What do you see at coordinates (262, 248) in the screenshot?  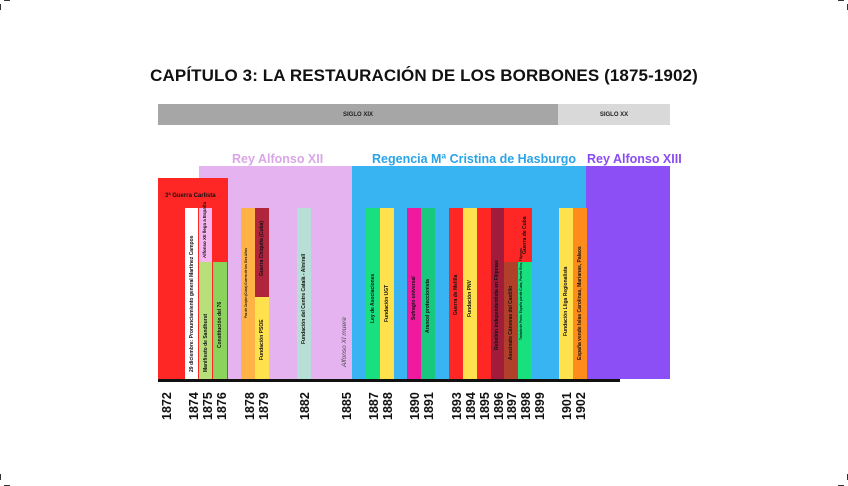 I see `event-label-guerra-chiquita: Guerra Chiquita (Cuba)` at bounding box center [262, 248].